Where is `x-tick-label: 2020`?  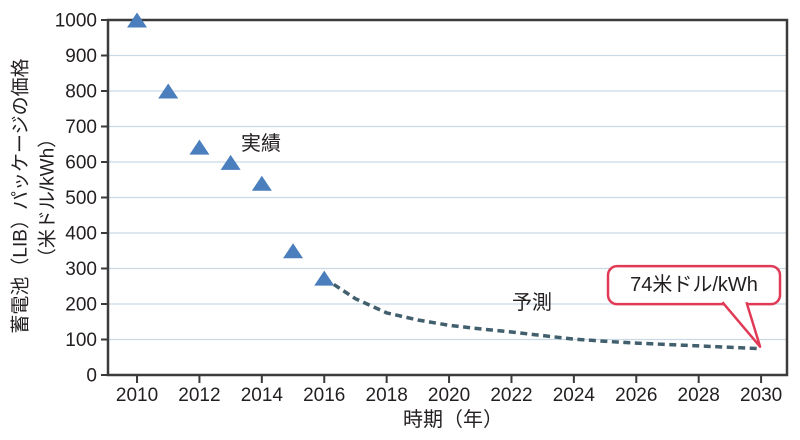
x-tick-label: 2020 is located at coordinates (449, 395).